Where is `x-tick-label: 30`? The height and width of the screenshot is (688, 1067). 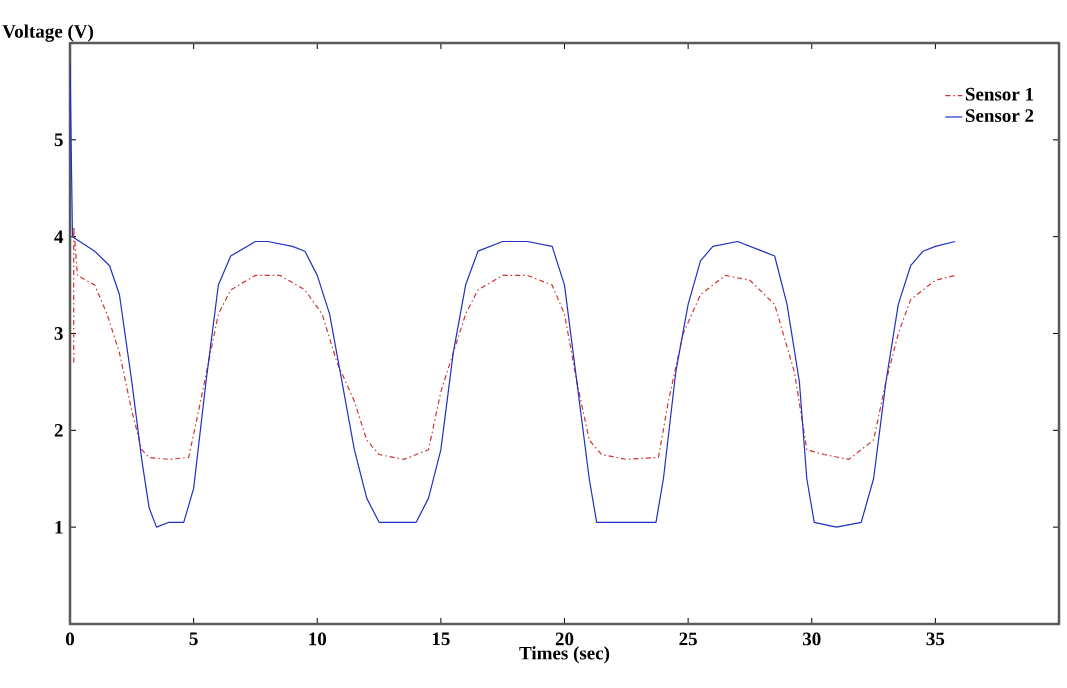
x-tick-label: 30 is located at coordinates (811, 639).